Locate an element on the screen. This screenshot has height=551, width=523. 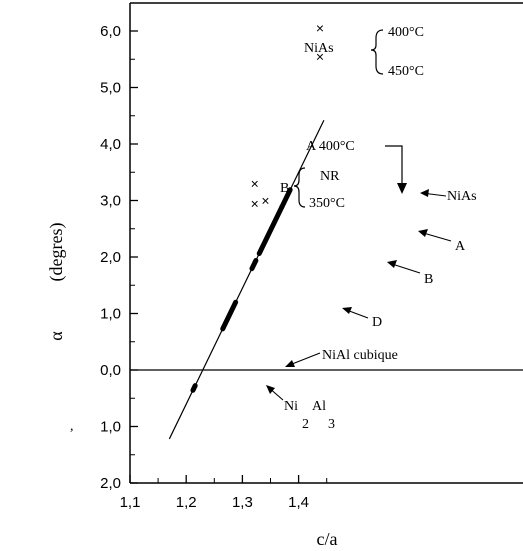
arrow-d-head is located at coordinates (347, 310).